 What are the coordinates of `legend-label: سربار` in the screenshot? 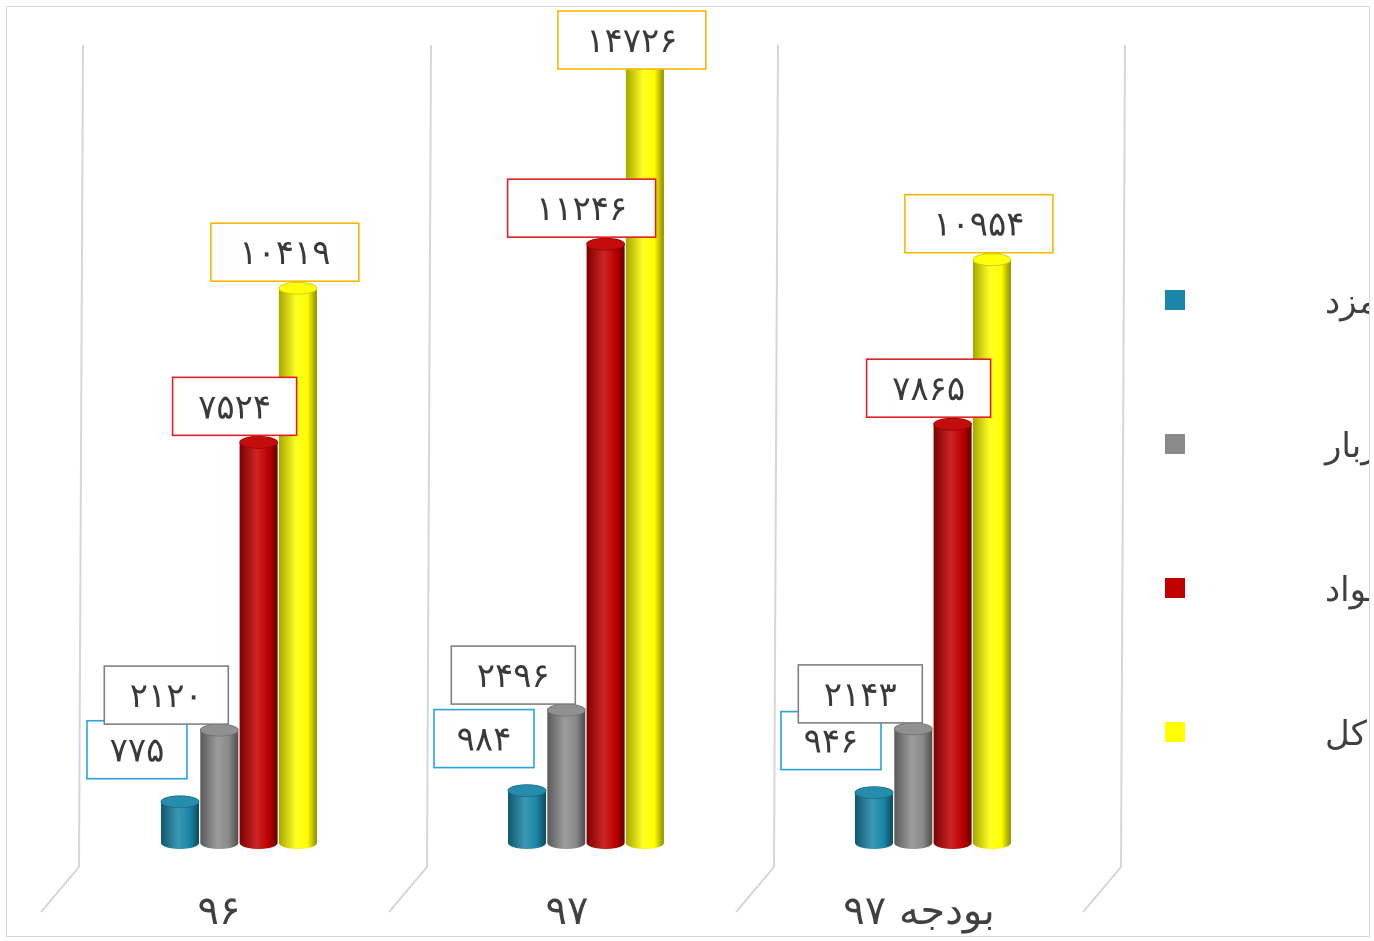 It's located at (1346, 446).